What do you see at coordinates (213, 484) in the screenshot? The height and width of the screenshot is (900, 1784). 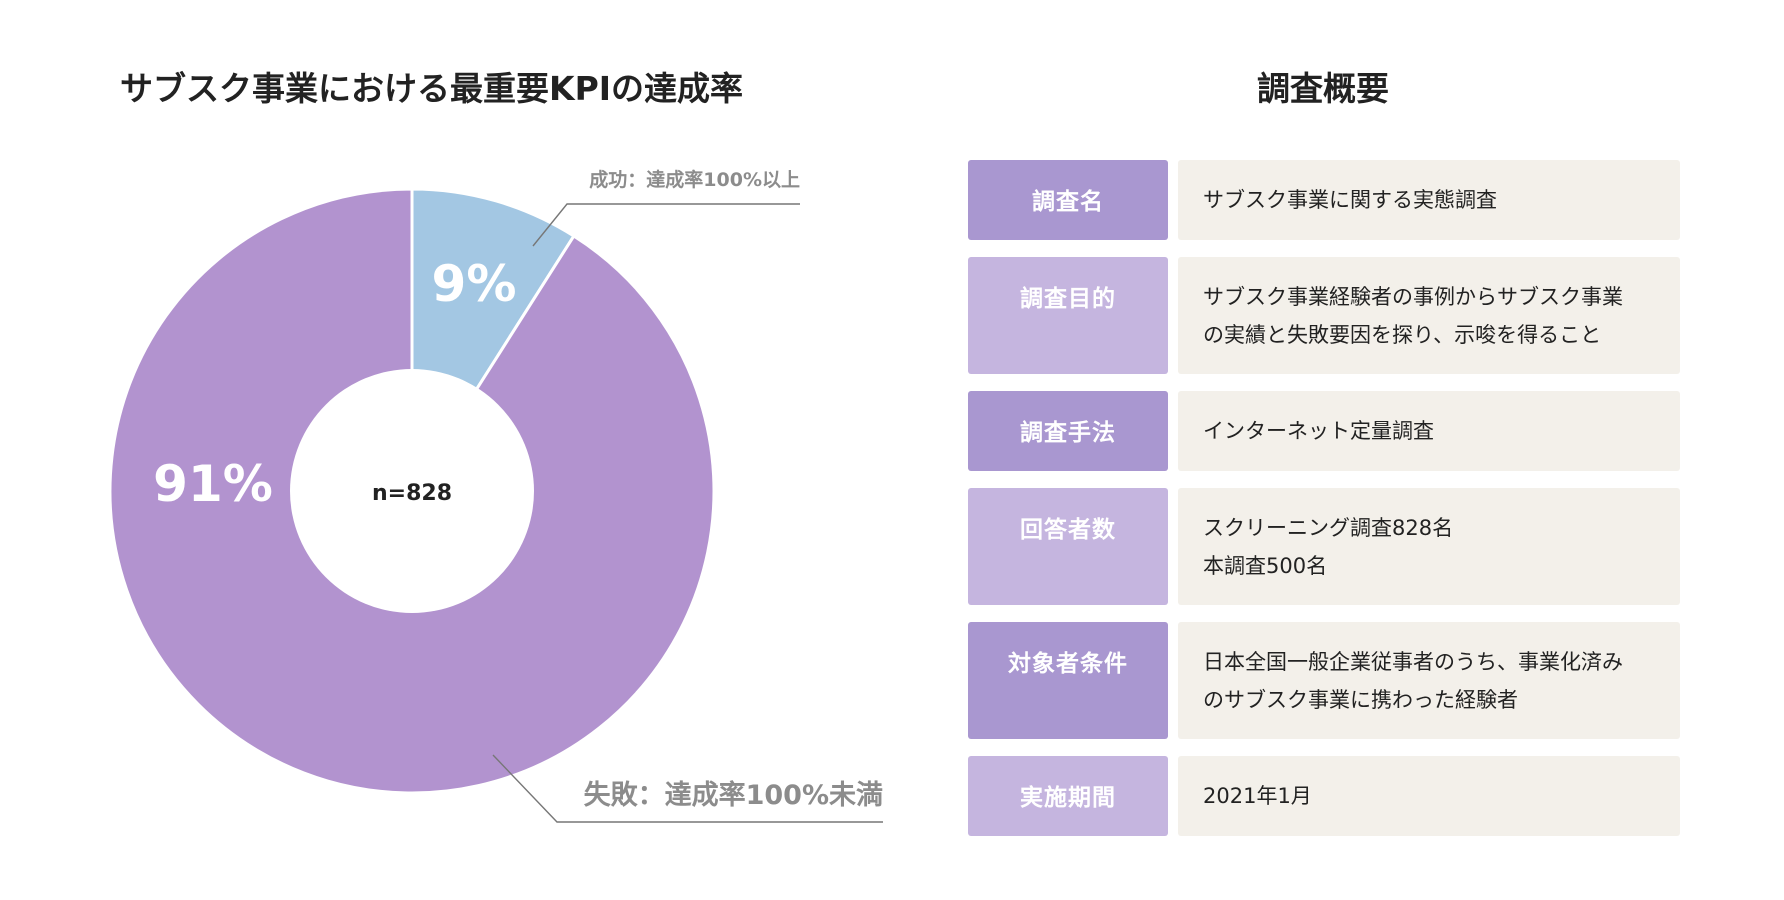 I see `slice-label-failure: 91%` at bounding box center [213, 484].